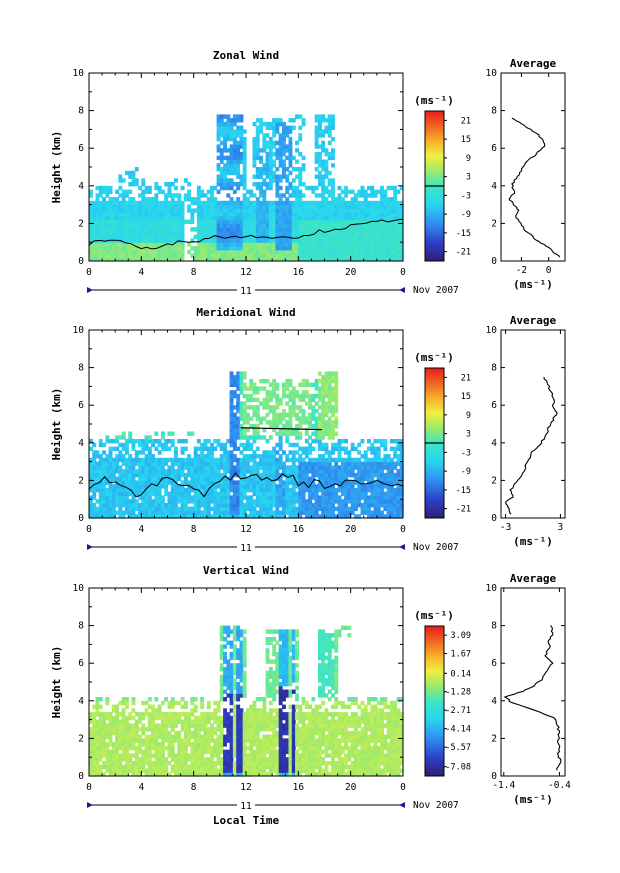 This screenshot has height=873, width=620. What do you see at coordinates (81, 261) in the screenshot?
I see `y-tick-label: 0` at bounding box center [81, 261].